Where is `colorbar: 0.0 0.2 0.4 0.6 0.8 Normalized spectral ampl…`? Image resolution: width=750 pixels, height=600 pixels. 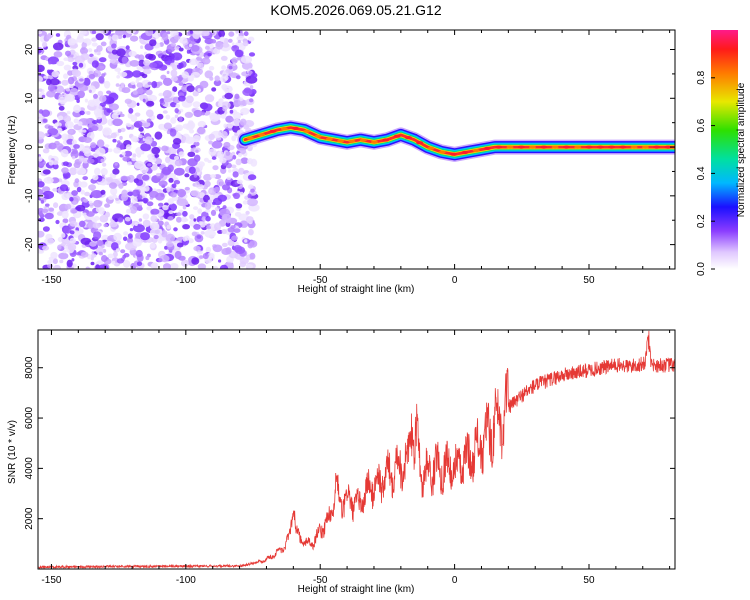
colorbar: 0.0 0.2 0.4 0.6 0.8 Normalized spectral ampl… is located at coordinates (721, 153).